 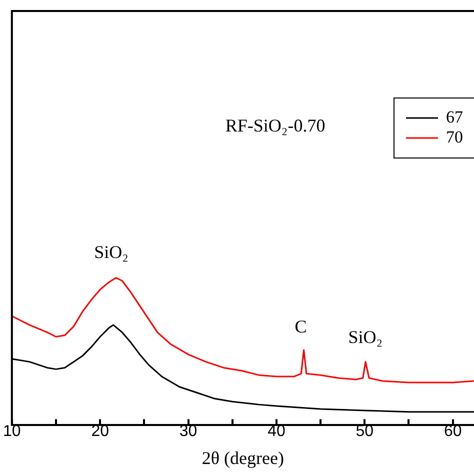 What do you see at coordinates (243, 458) in the screenshot?
I see `x-axis-title: 2θ (degree)` at bounding box center [243, 458].